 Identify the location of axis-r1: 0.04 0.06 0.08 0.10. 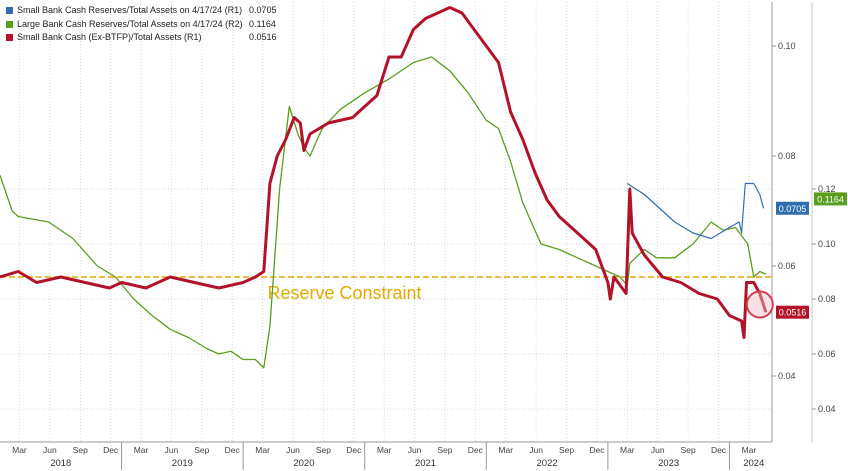
(784, 211).